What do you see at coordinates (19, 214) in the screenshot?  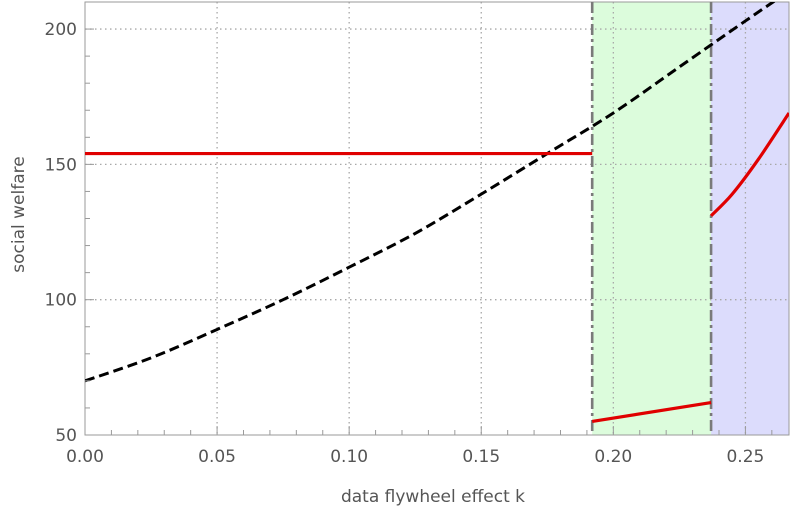 I see `y-axis-title: social welfare` at bounding box center [19, 214].